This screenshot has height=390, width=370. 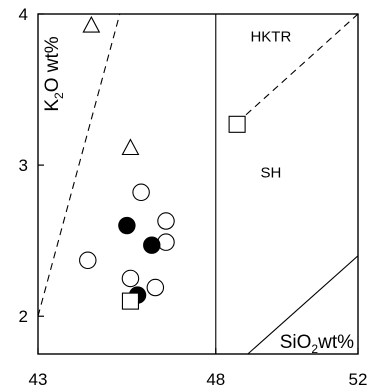 I want to click on y-tick-label: 4, so click(x=23, y=14).